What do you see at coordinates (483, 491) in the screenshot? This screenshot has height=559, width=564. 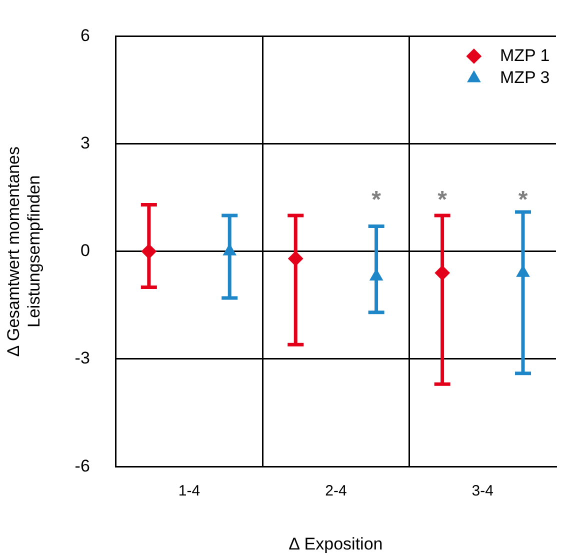 I see `x-tick-label: 3-4` at bounding box center [483, 491].